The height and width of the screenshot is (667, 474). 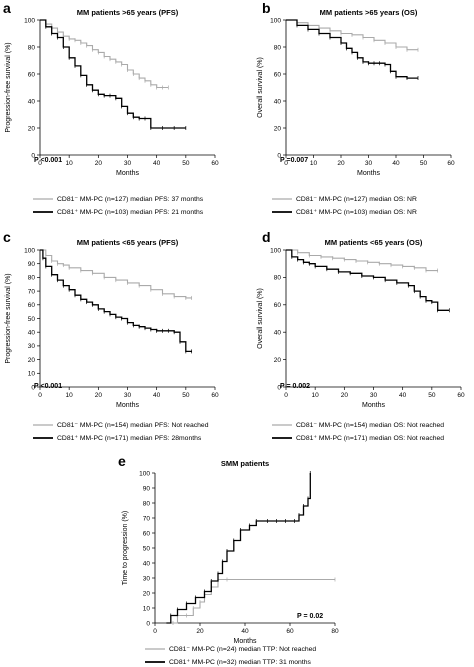 What do you see at coordinates (240, 662) in the screenshot?
I see `legend-label-2: CD81⁺ MM-PC (n=32) median TTP: 31 months` at bounding box center [240, 662].